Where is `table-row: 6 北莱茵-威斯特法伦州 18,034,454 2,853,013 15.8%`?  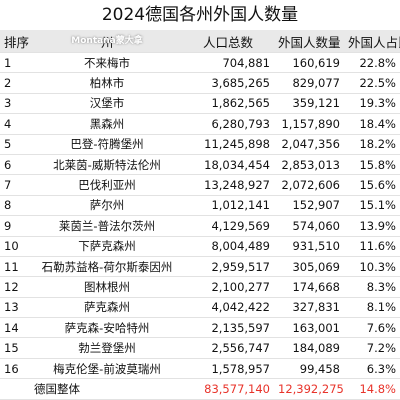
table-row: 6 北莱茵-威斯特法伦州 18,034,454 2,853,013 15.8% is located at coordinates (200, 165).